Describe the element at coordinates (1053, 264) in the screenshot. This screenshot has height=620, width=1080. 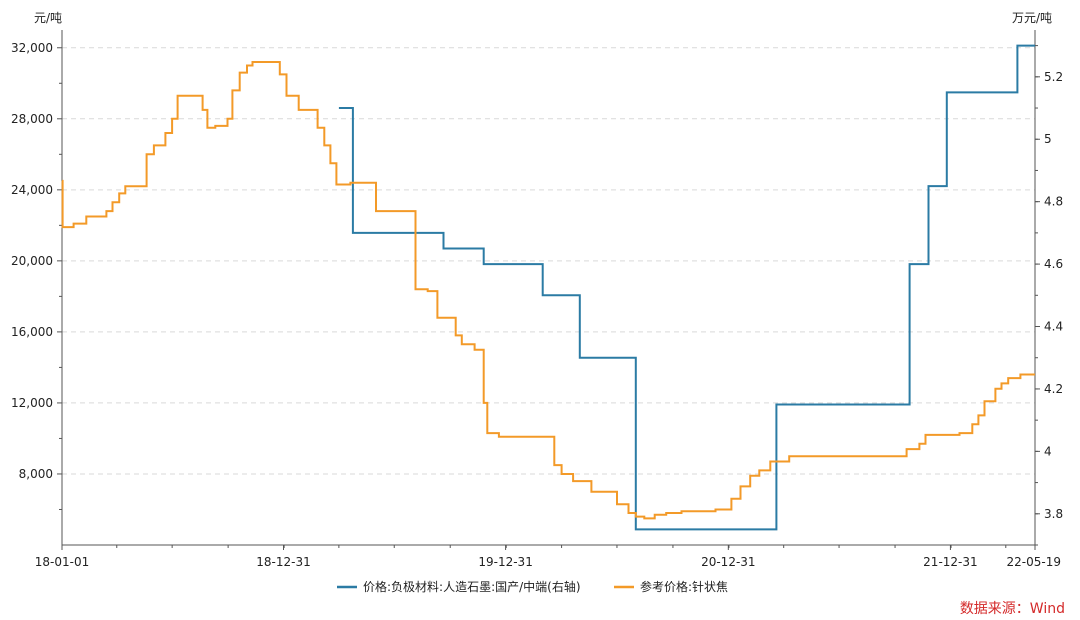
I see `right-tick-label: 4.6` at that location.